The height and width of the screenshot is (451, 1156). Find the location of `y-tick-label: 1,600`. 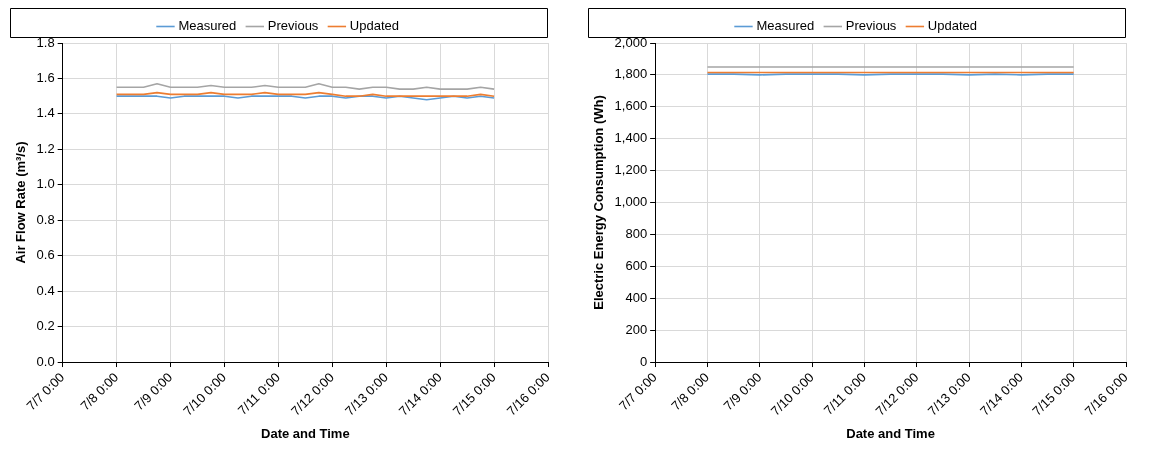

y-tick-label: 1,600 is located at coordinates (631, 106).